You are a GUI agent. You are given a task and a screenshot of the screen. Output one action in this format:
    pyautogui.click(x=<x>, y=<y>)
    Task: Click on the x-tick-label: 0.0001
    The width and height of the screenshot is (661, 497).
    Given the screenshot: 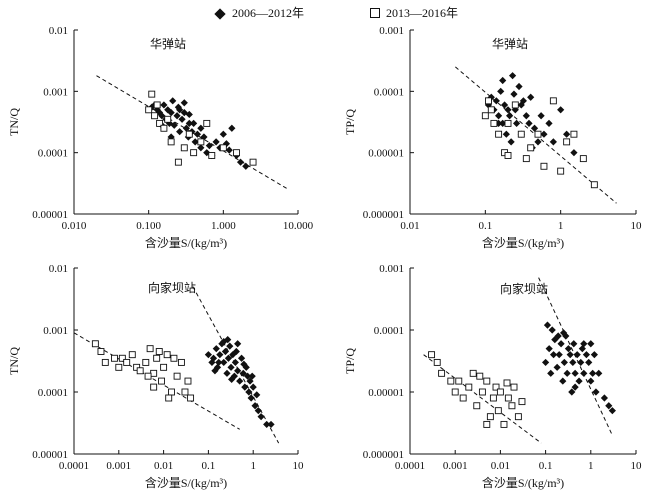 What is the action you would take?
    pyautogui.click(x=74, y=466)
    